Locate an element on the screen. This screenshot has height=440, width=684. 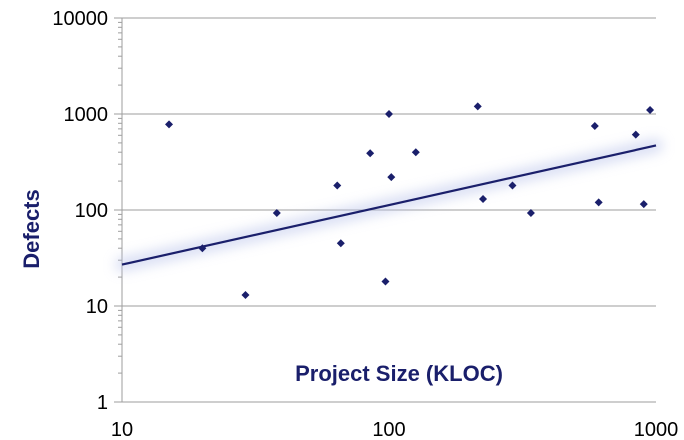
x-axis-tick-labels: 10 100 1000 is located at coordinates (394, 429).